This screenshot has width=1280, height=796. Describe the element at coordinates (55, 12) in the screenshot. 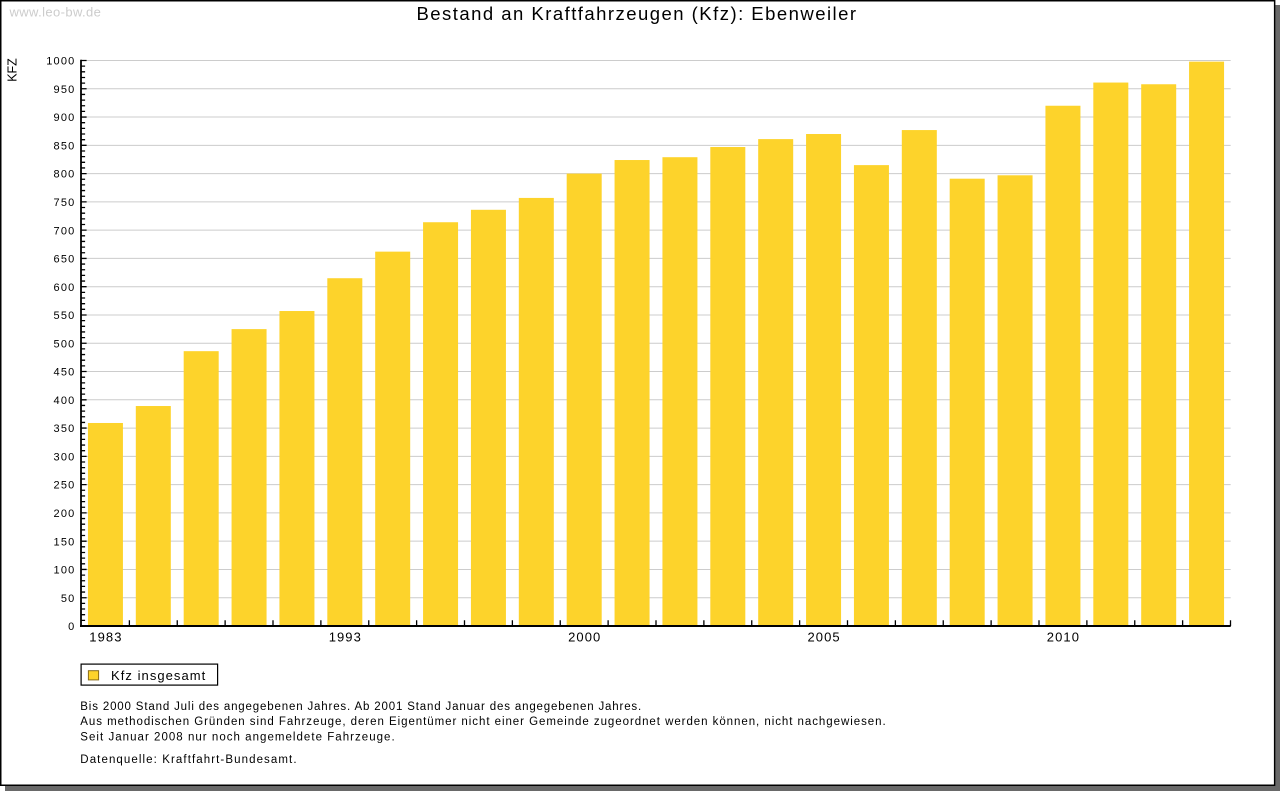

I see `svg-text: www.leo-bw.de` at that location.